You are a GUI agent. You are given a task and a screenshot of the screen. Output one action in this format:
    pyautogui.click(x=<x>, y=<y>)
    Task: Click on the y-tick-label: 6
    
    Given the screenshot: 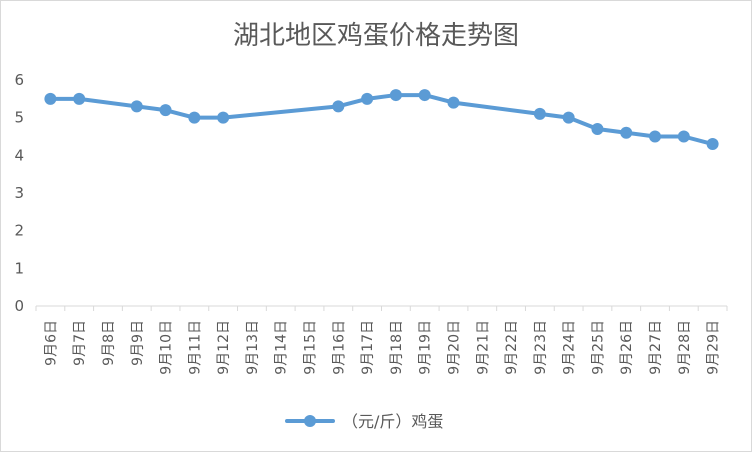 What is the action you would take?
    pyautogui.click(x=19, y=80)
    